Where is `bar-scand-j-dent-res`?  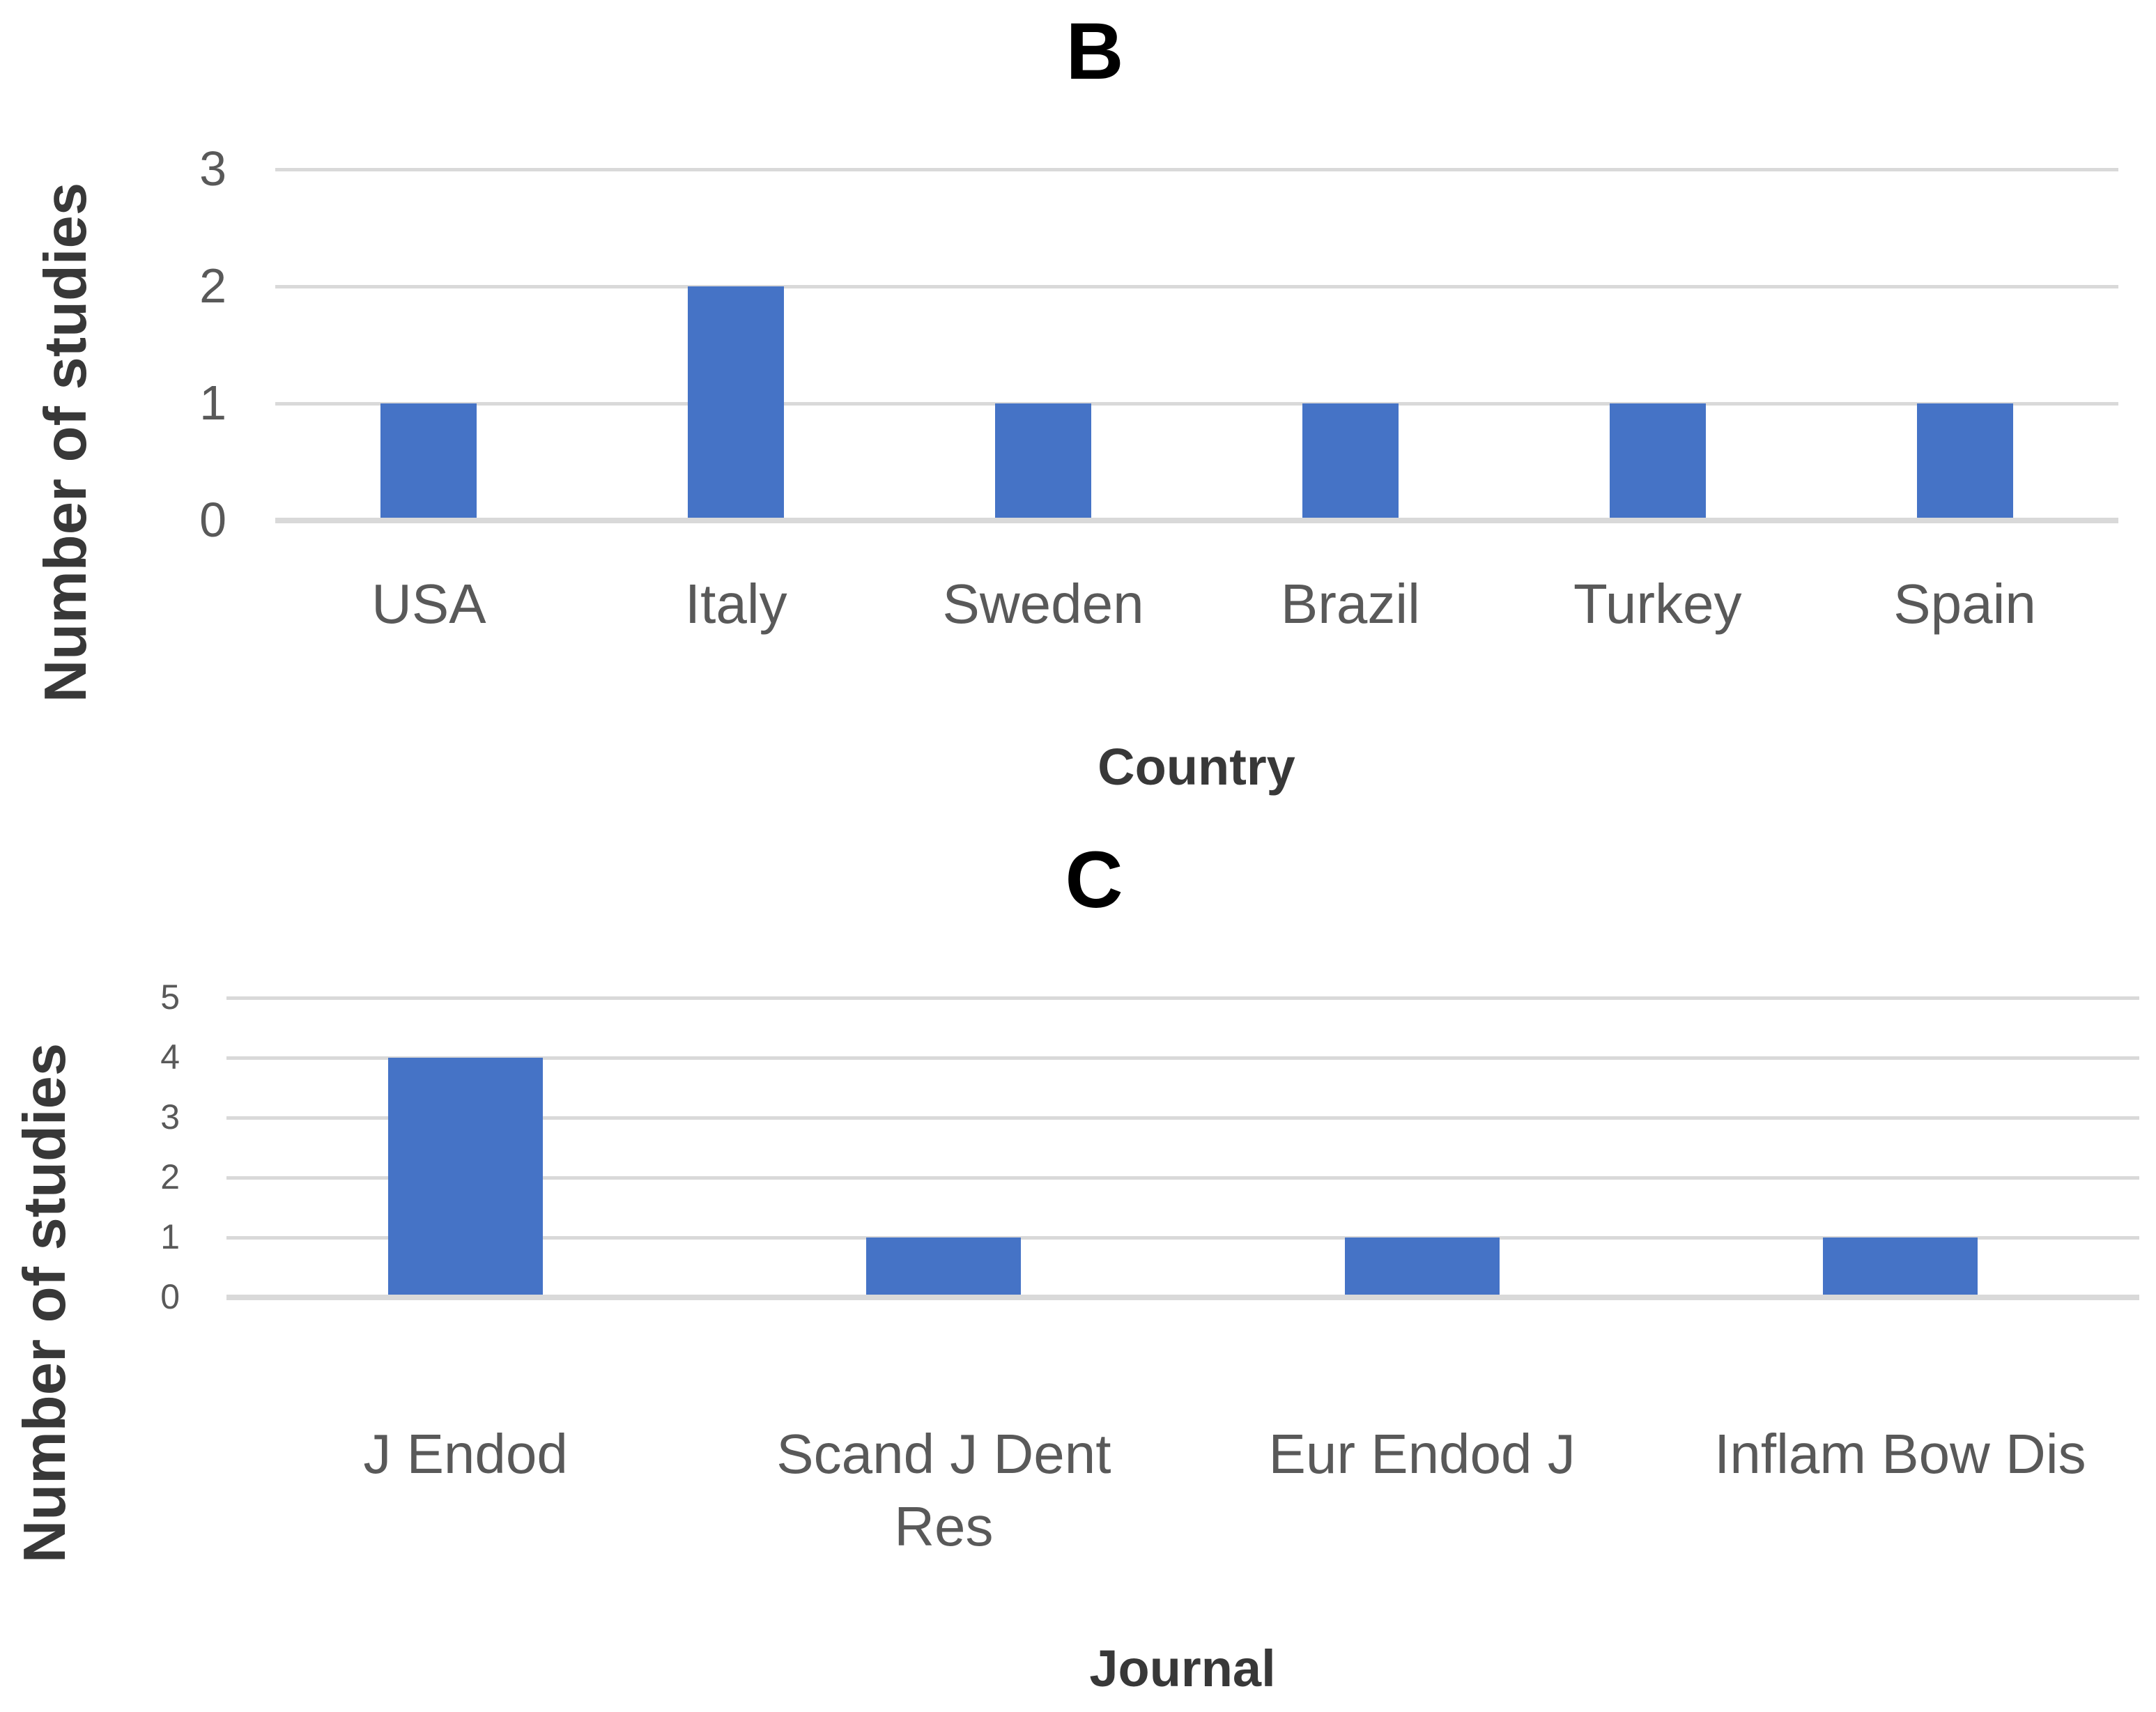 bar-scand-j-dent-res is located at coordinates (944, 1266).